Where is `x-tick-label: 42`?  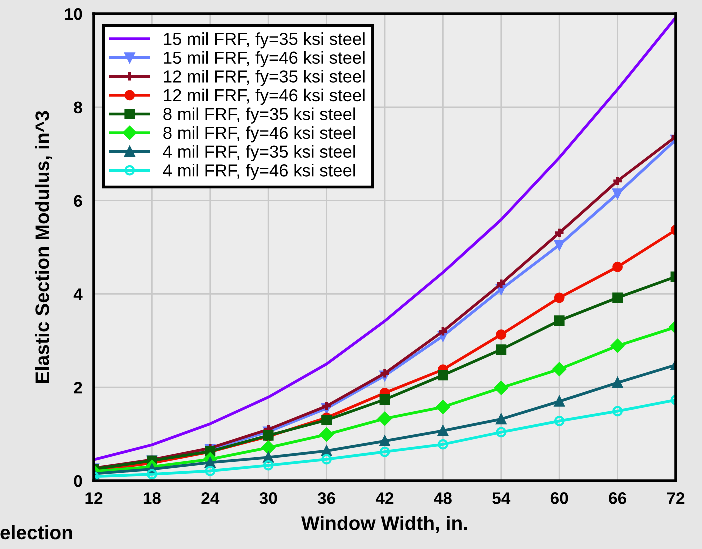 x-tick-label: 42 is located at coordinates (385, 498).